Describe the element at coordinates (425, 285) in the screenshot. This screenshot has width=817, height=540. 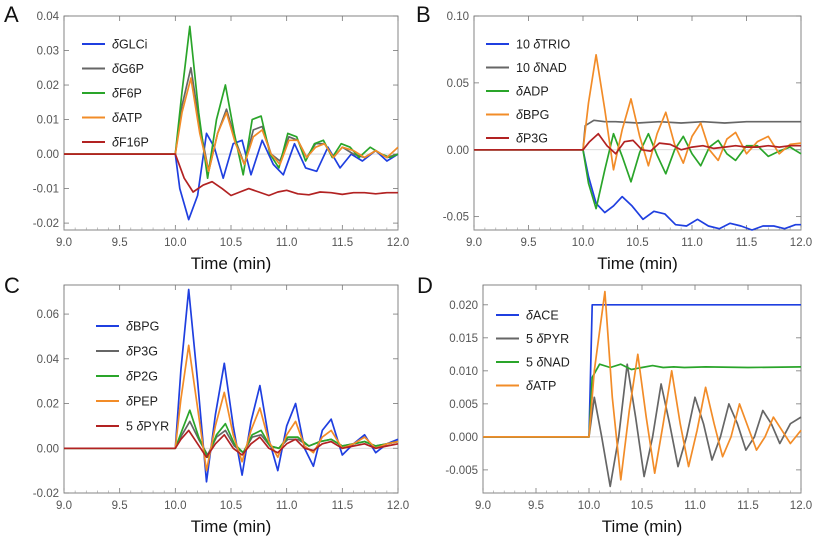
I see `panel-label: D` at that location.